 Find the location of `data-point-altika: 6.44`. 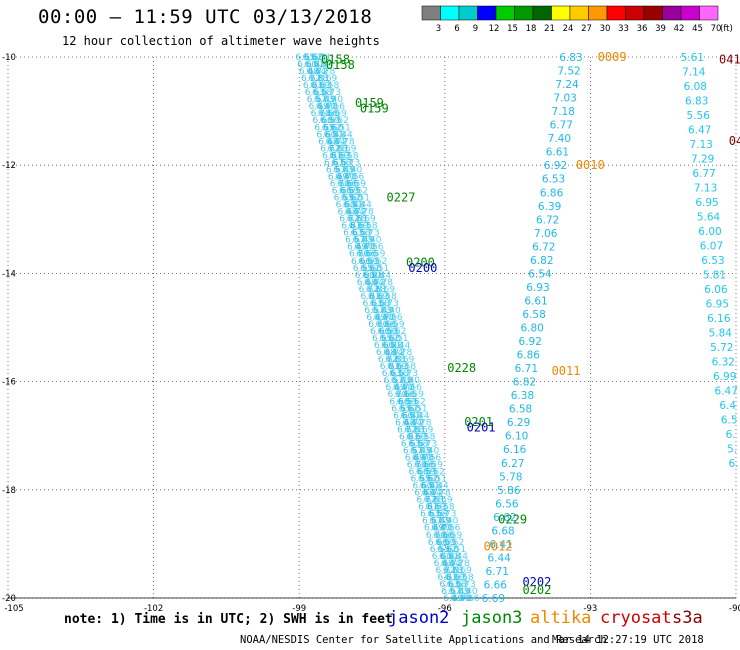

data-point-altika: 6.44 is located at coordinates (499, 558).